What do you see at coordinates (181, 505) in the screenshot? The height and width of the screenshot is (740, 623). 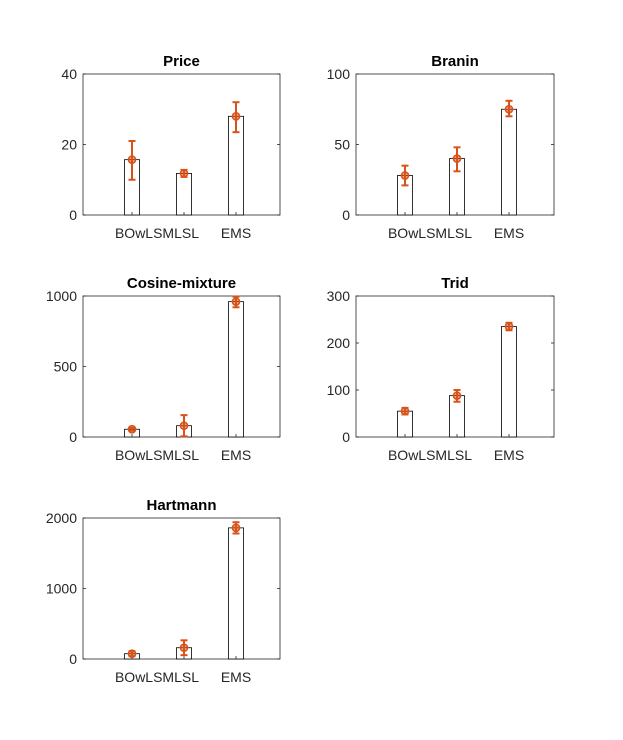 I see `chart-title: Hartmann` at bounding box center [181, 505].